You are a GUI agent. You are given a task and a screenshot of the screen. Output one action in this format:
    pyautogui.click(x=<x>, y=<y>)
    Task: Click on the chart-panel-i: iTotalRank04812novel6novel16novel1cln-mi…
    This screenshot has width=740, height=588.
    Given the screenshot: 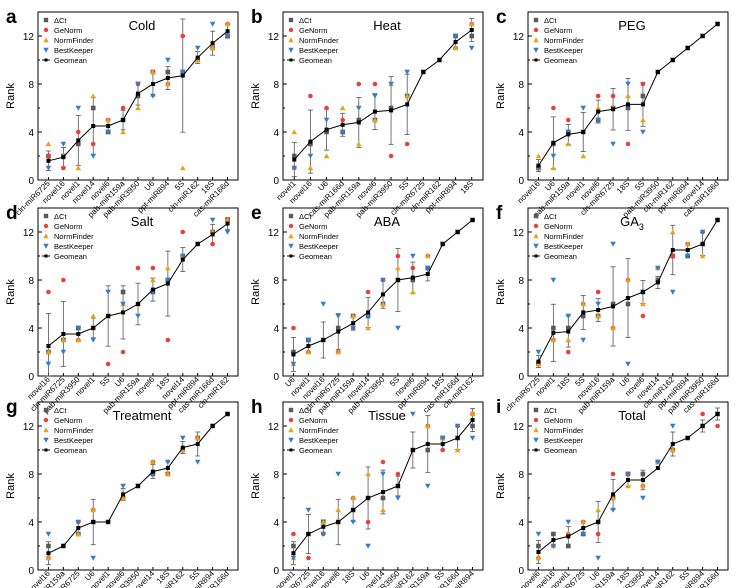 What is the action you would take?
    pyautogui.click(x=612, y=492)
    